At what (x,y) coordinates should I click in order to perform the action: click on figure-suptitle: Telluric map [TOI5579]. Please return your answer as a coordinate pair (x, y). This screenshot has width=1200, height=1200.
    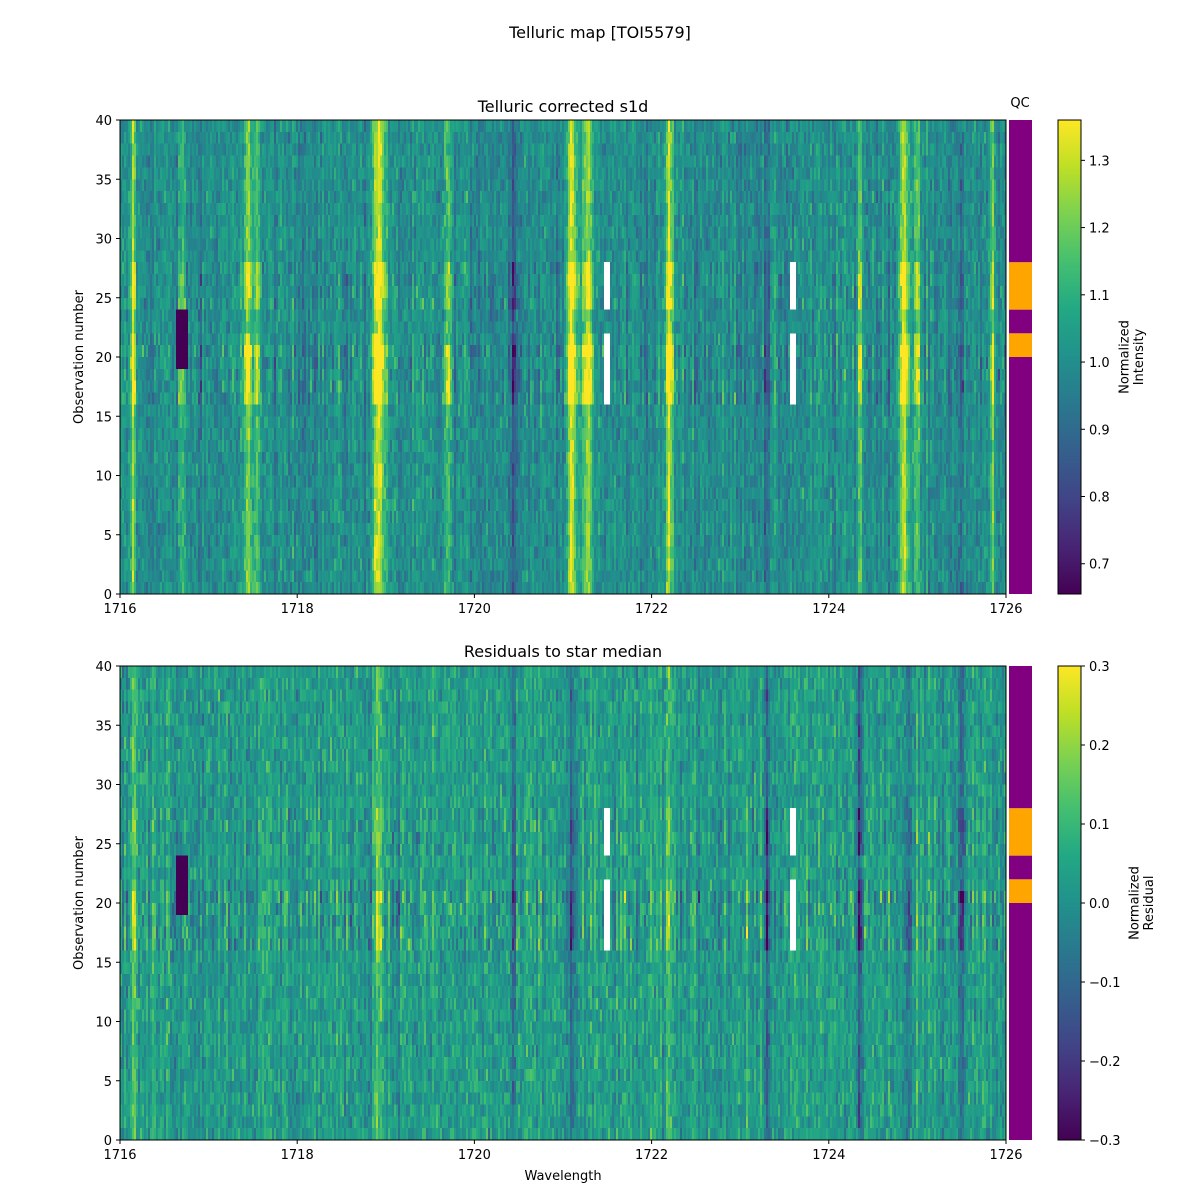
    Looking at the image, I should click on (599, 32).